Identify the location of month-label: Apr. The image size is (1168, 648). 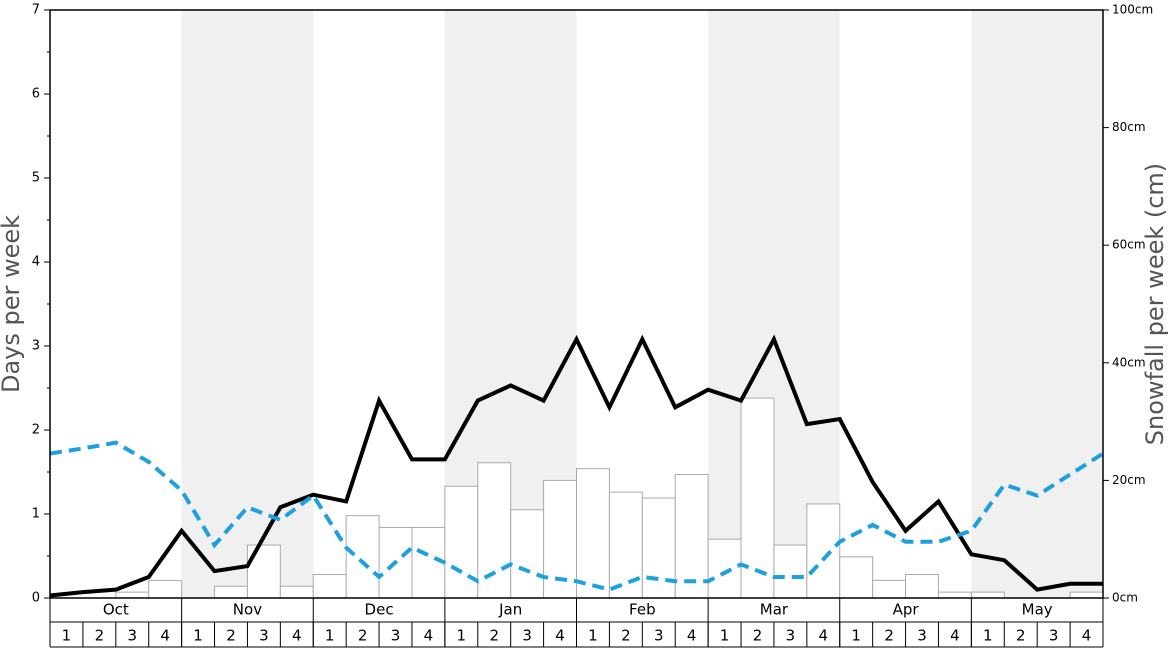
(906, 610).